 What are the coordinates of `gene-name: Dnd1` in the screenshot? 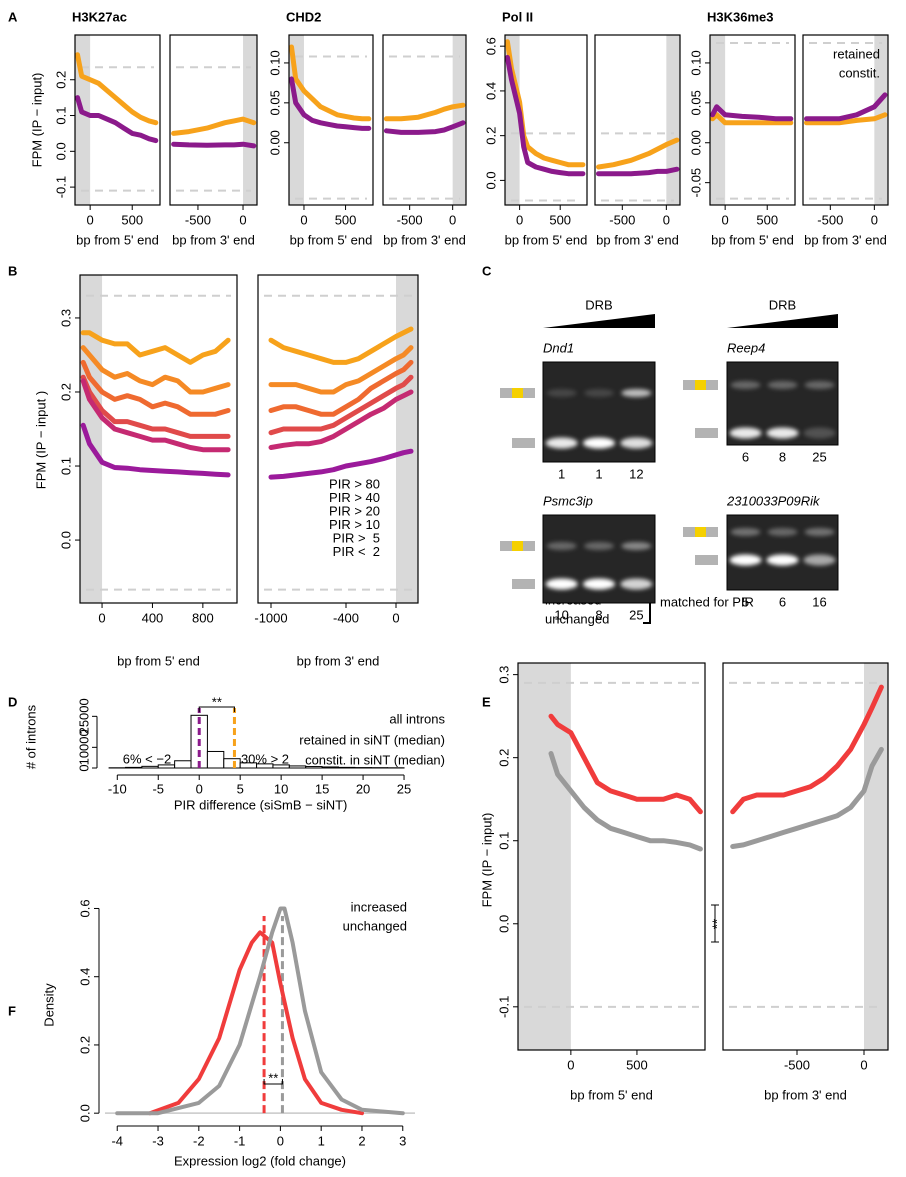 It's located at (558, 347).